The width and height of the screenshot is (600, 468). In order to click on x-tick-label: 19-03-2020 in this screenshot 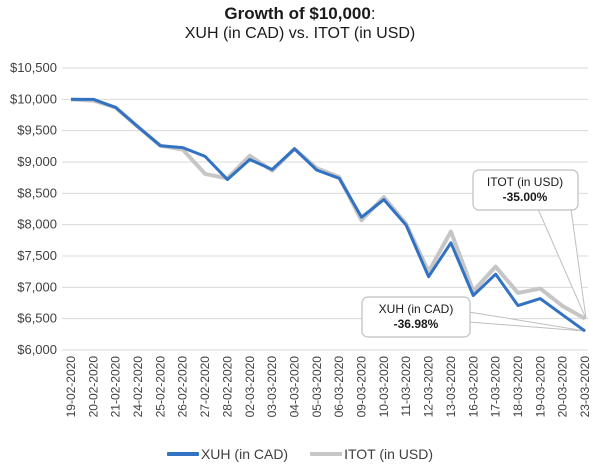, I will do `click(540, 387)`.